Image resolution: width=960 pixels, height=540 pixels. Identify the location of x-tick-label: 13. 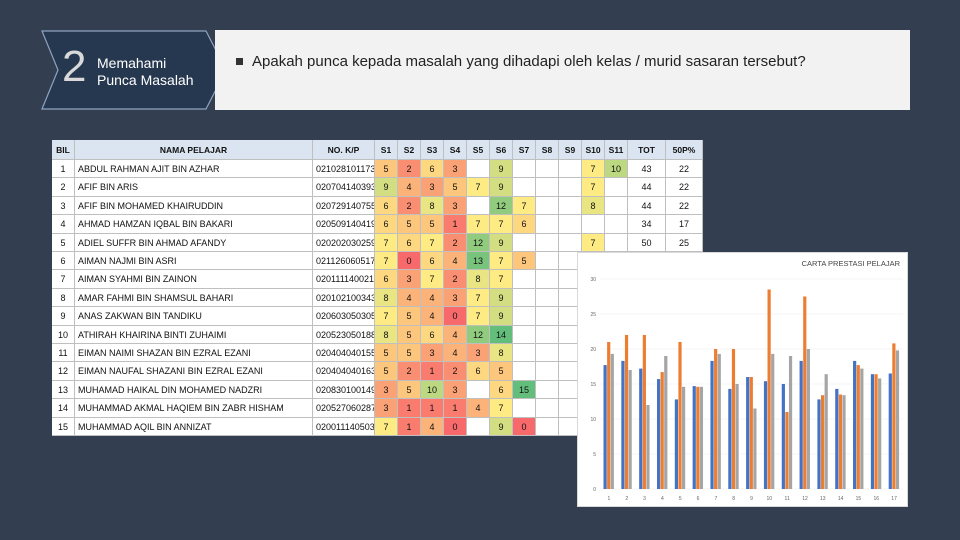
(823, 499).